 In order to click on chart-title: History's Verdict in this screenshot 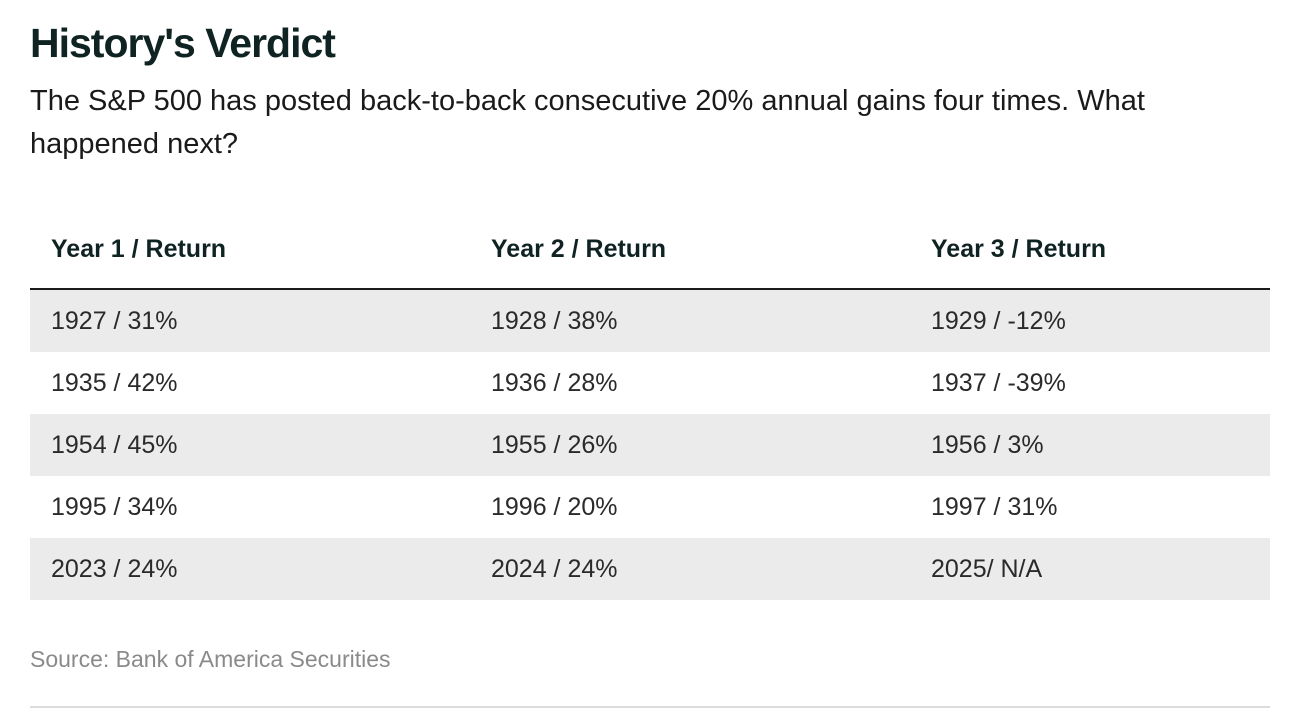, I will do `click(183, 43)`.